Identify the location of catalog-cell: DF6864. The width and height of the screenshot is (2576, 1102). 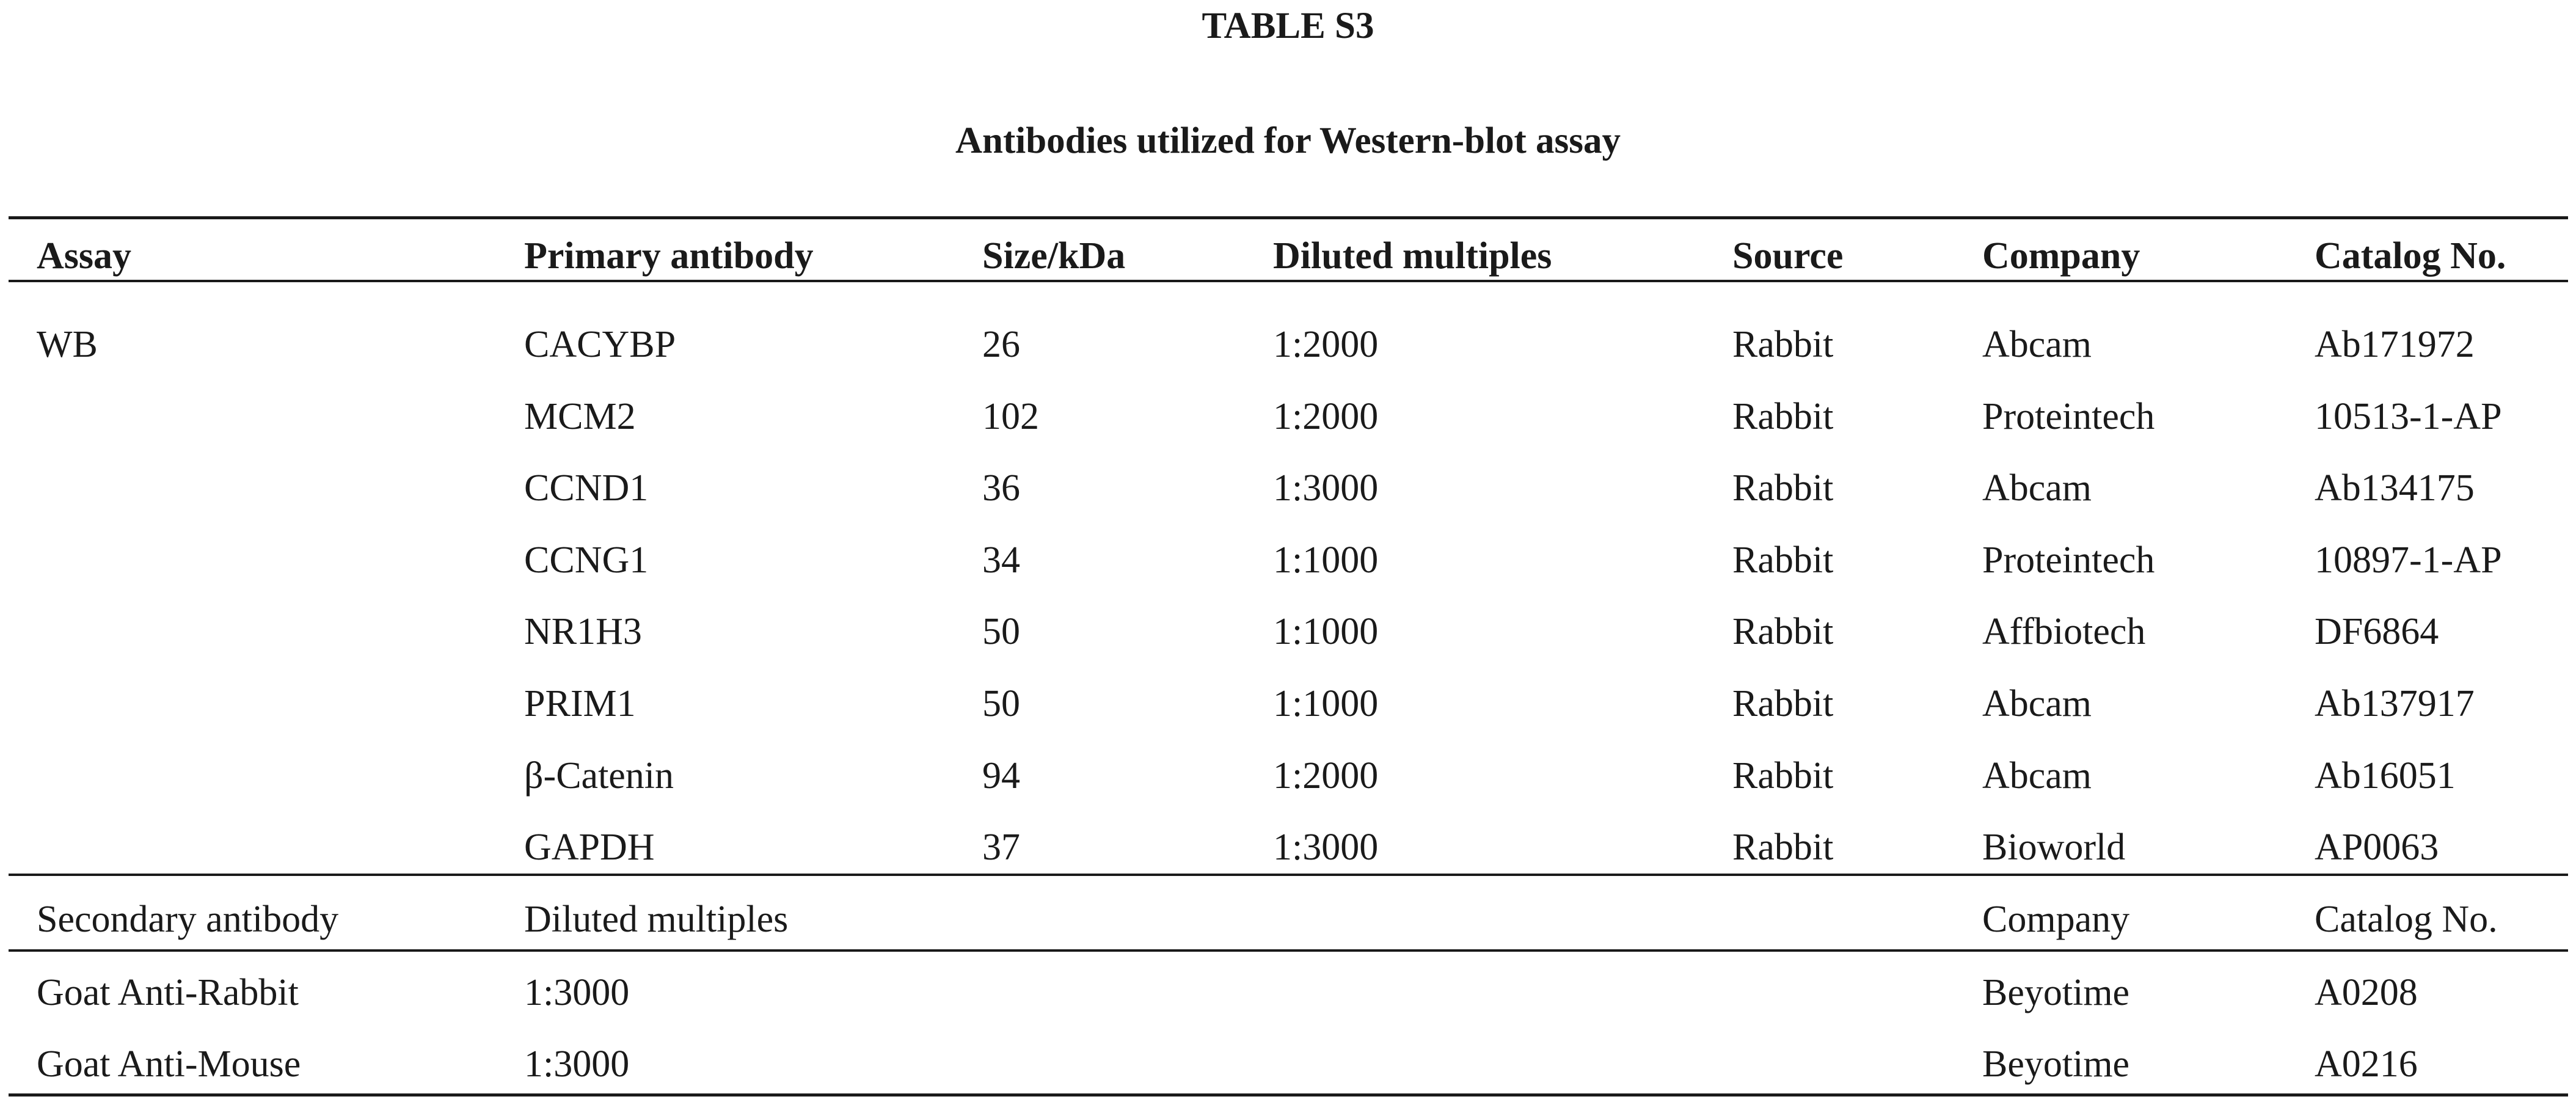
(2377, 632).